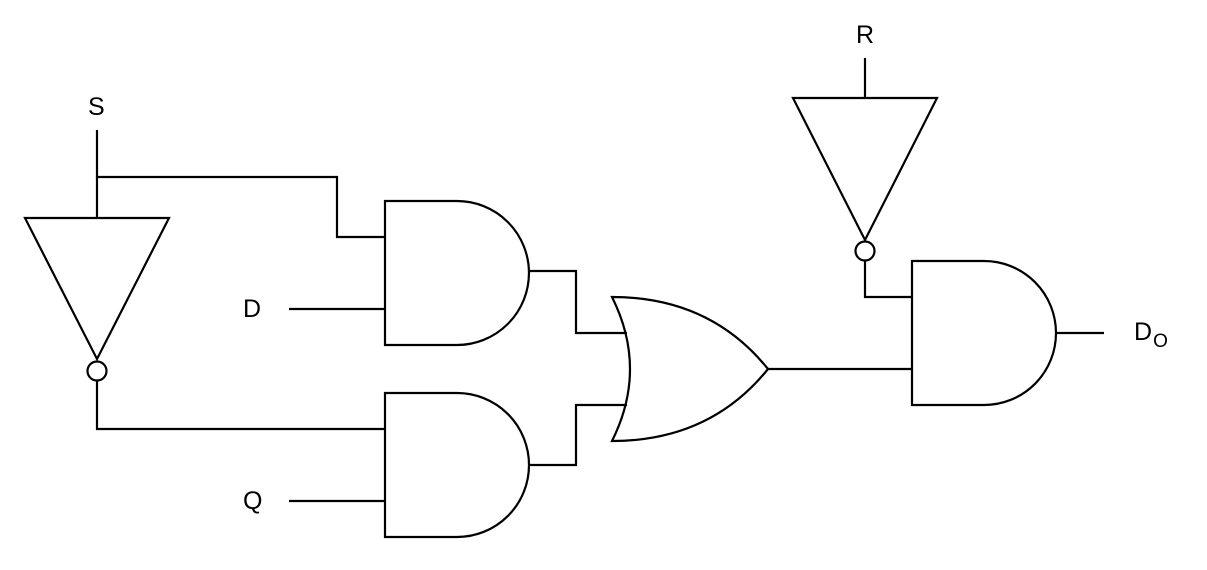 This screenshot has height=570, width=1207. Describe the element at coordinates (578, 302) in the screenshot. I see `wire-and1-to-or` at that location.